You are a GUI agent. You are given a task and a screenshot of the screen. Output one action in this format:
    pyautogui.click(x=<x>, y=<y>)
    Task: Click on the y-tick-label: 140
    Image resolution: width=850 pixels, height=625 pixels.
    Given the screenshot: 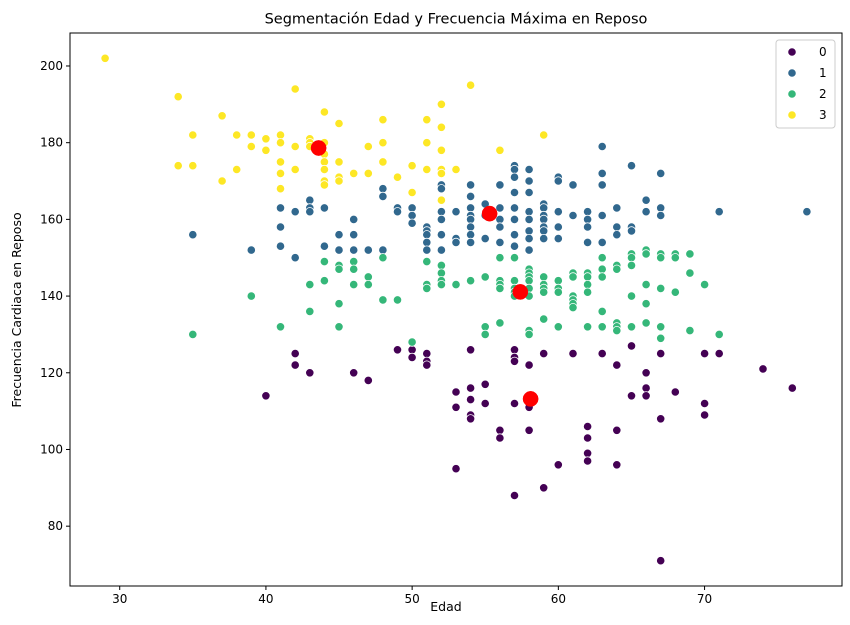 What is the action you would take?
    pyautogui.click(x=51, y=296)
    